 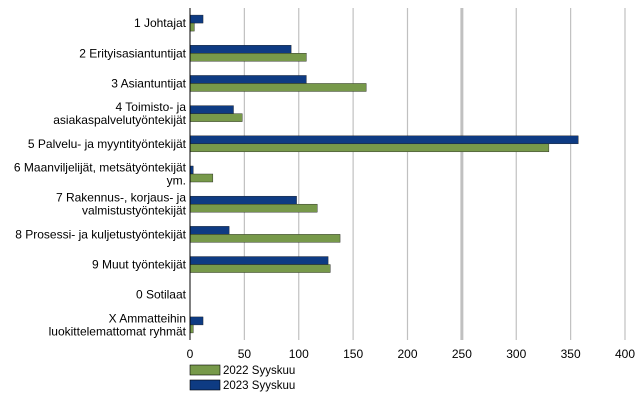 I want to click on category-label-5: 6 Maanviljelijät, metsätyöntekijät ym., so click(x=100, y=174).